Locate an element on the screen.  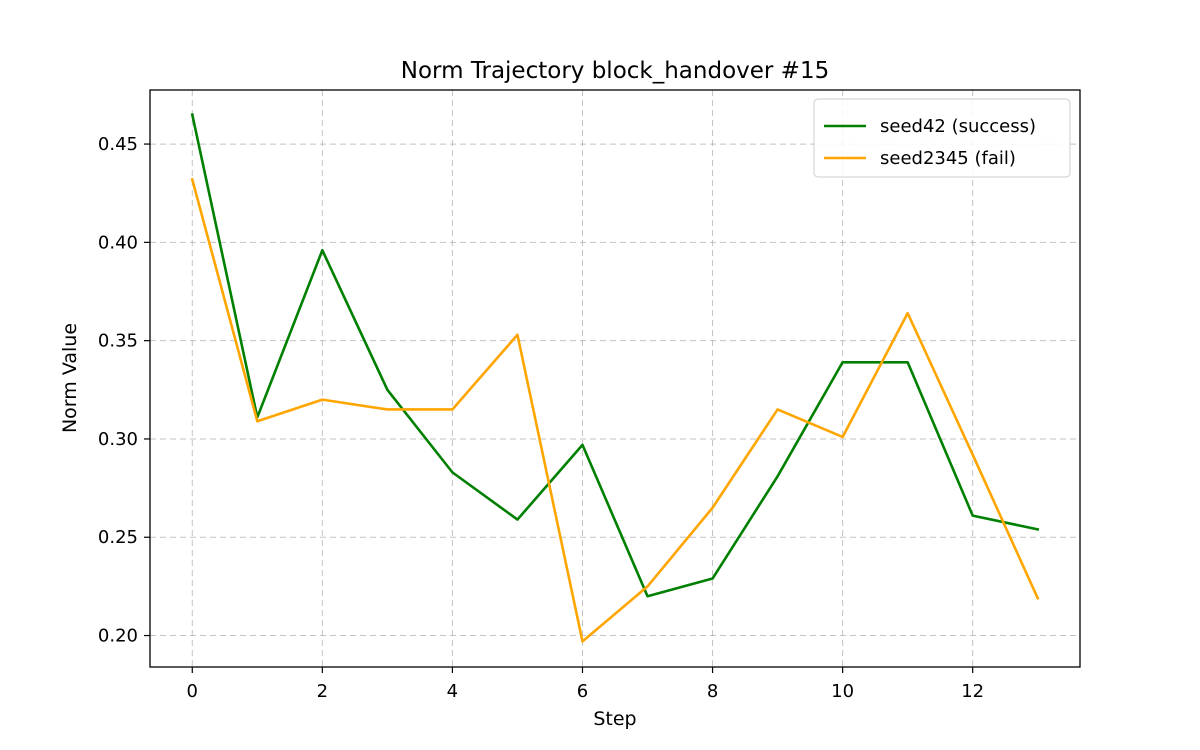
chart-title: Norm Trajectory block_handover #15 is located at coordinates (615, 71).